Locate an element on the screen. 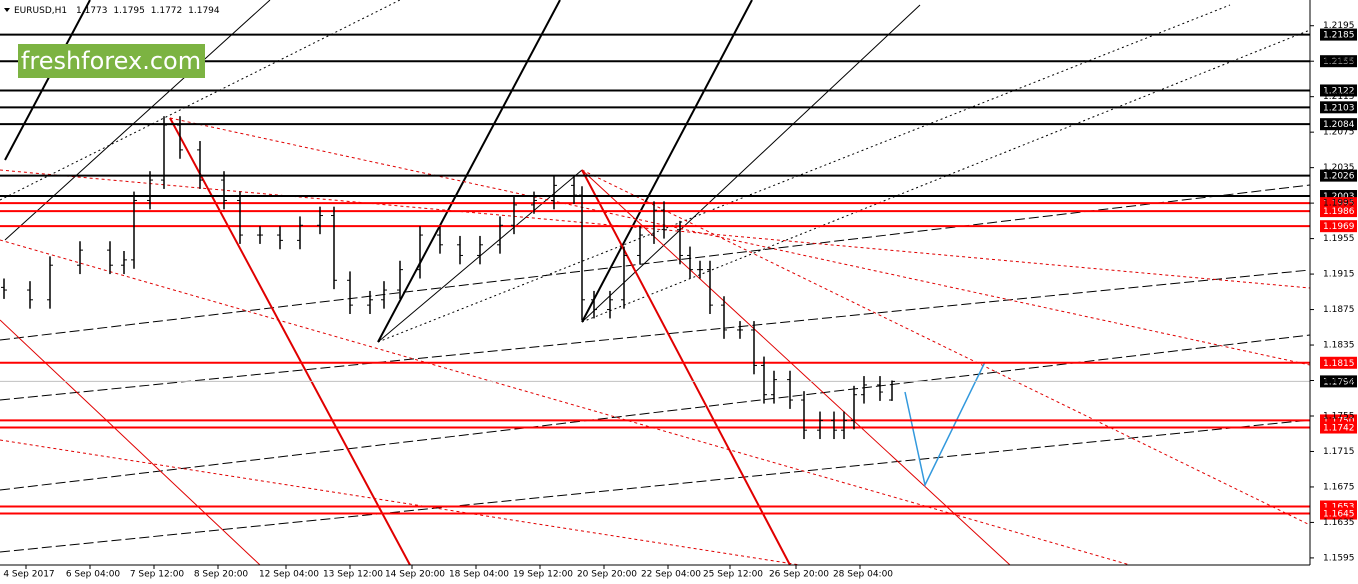  y-tick-label: 1.2075 is located at coordinates (1339, 133).